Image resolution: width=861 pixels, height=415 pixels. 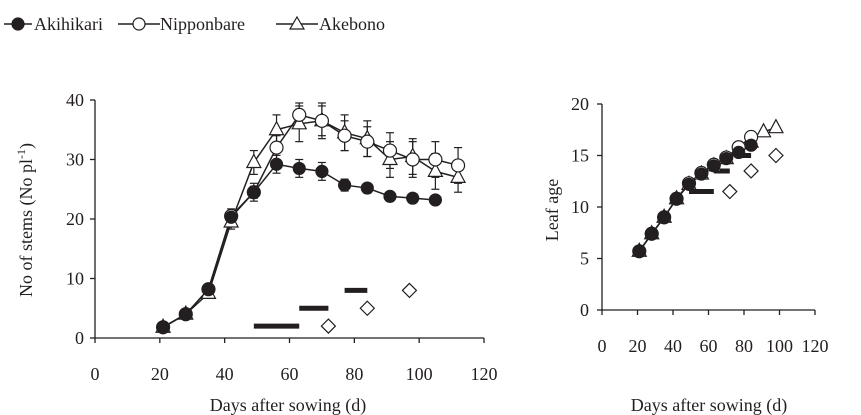 I want to click on panel1-ylabel: No of stems (No pl-1), so click(x=25, y=220).